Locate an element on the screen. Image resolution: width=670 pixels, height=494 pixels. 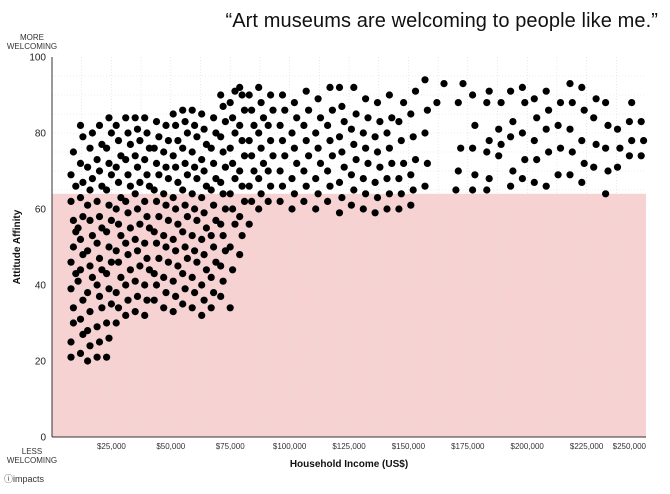
x-tick-label: $175,000 is located at coordinates (468, 446).